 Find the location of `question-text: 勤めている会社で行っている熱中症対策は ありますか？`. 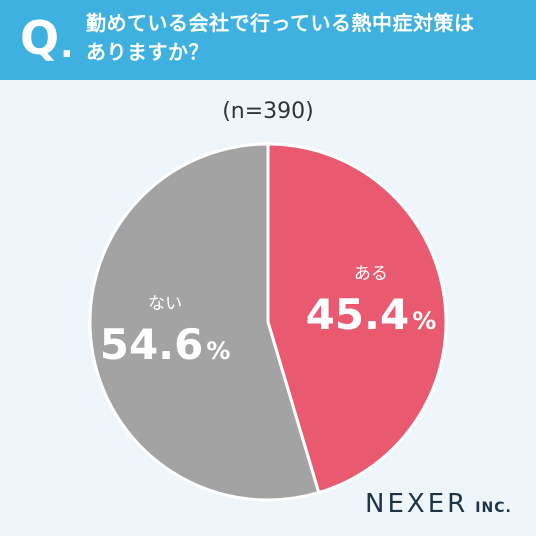

question-text: 勤めている会社で行っている熱中症対策は ありますか？ is located at coordinates (306, 38).